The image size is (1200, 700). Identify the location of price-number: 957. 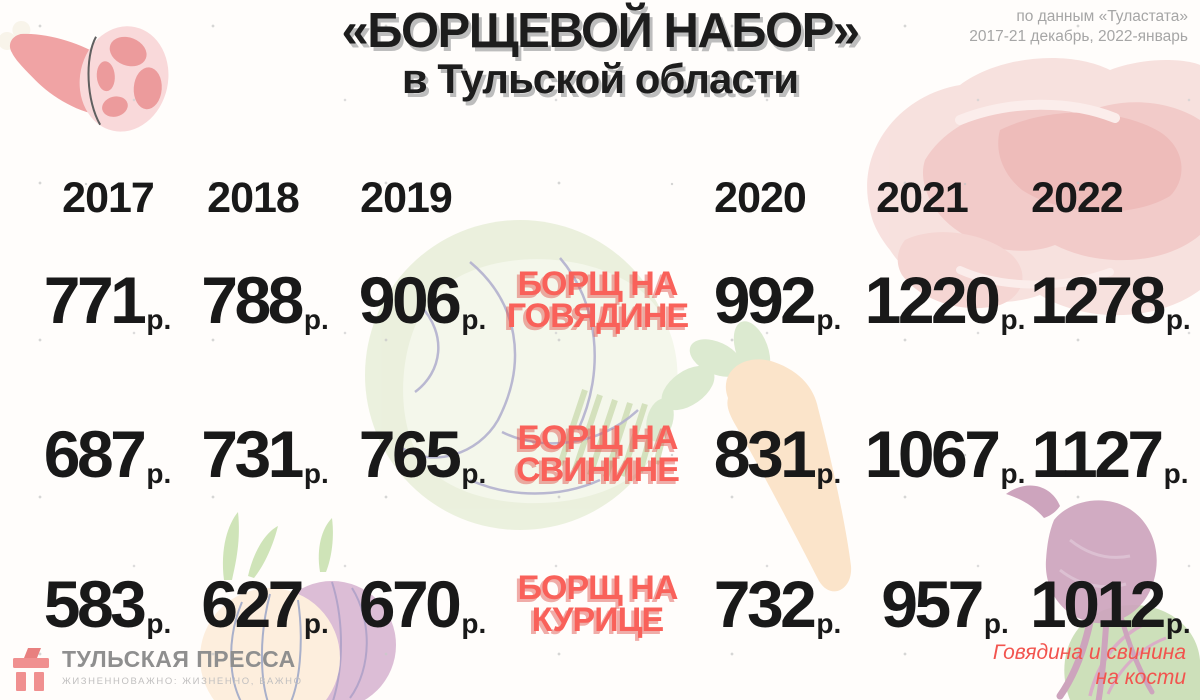
(932, 604).